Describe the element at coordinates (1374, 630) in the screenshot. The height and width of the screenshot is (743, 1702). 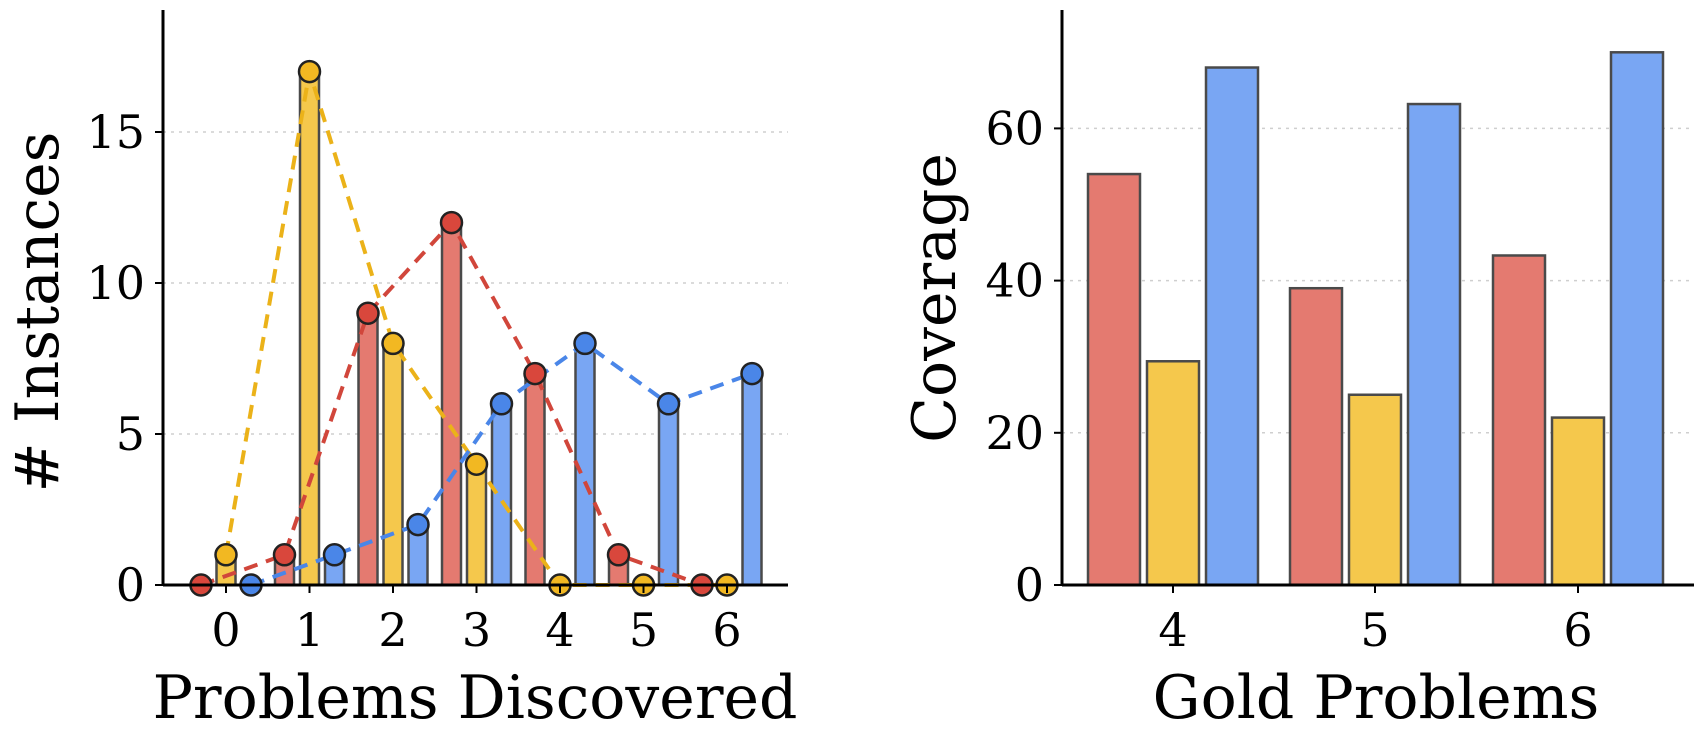
I see `right-x-tick-label: 5` at that location.